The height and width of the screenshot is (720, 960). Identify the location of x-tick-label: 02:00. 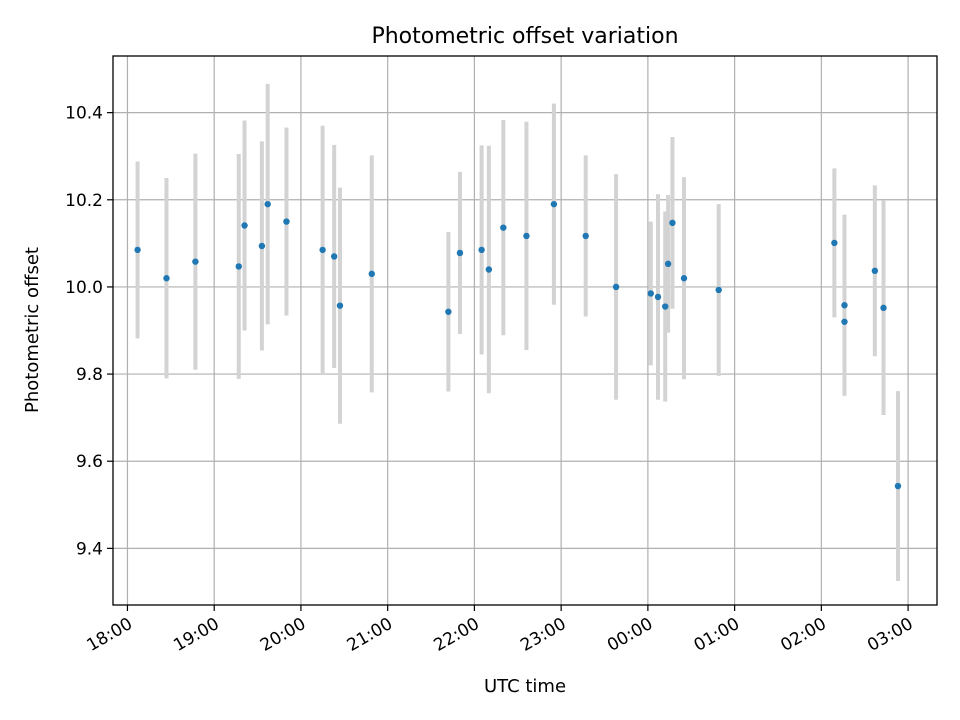
(803, 635).